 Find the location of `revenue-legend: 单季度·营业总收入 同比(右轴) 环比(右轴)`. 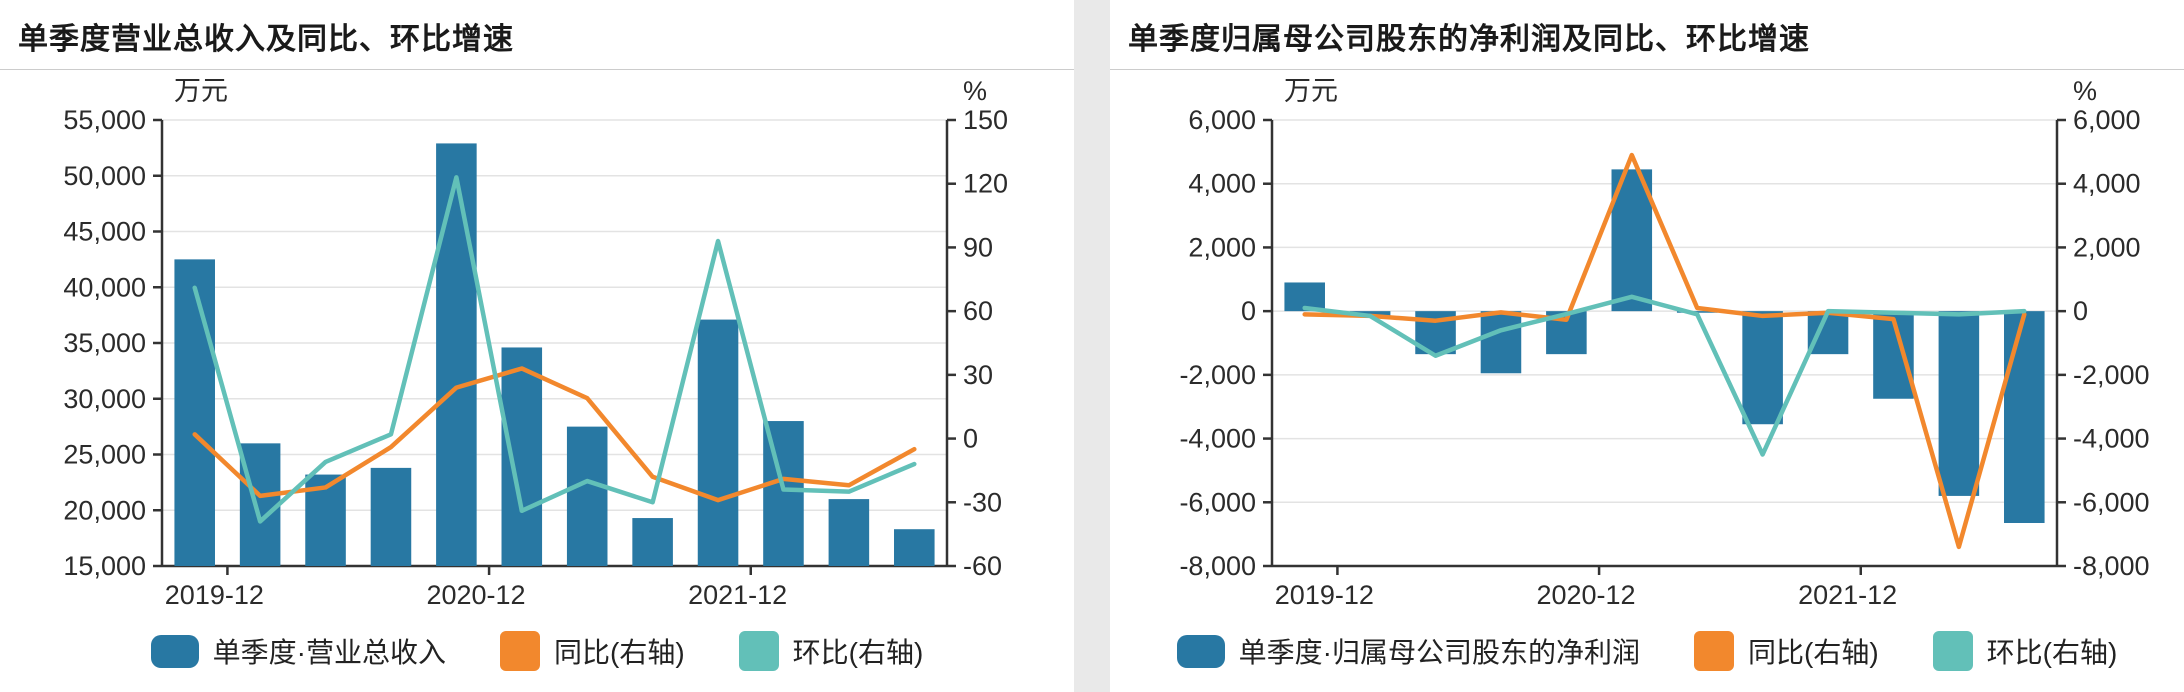

revenue-legend: 单季度·营业总收入 同比(右轴) 环比(右轴) is located at coordinates (537, 651).